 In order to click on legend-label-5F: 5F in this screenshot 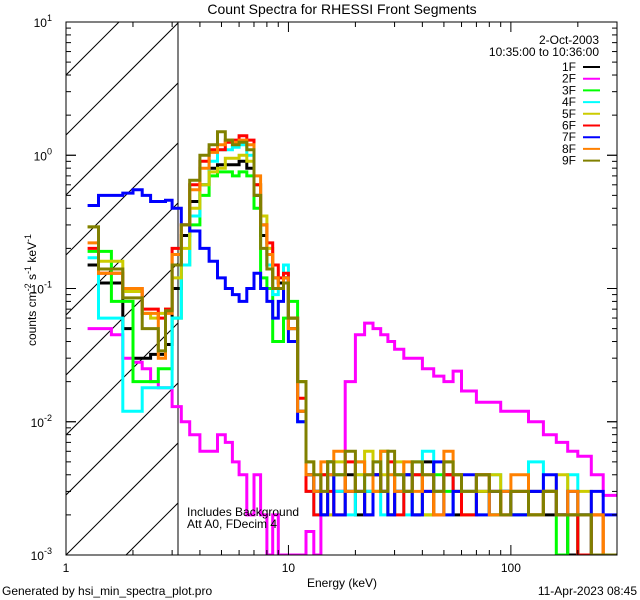, I will do `click(569, 114)`.